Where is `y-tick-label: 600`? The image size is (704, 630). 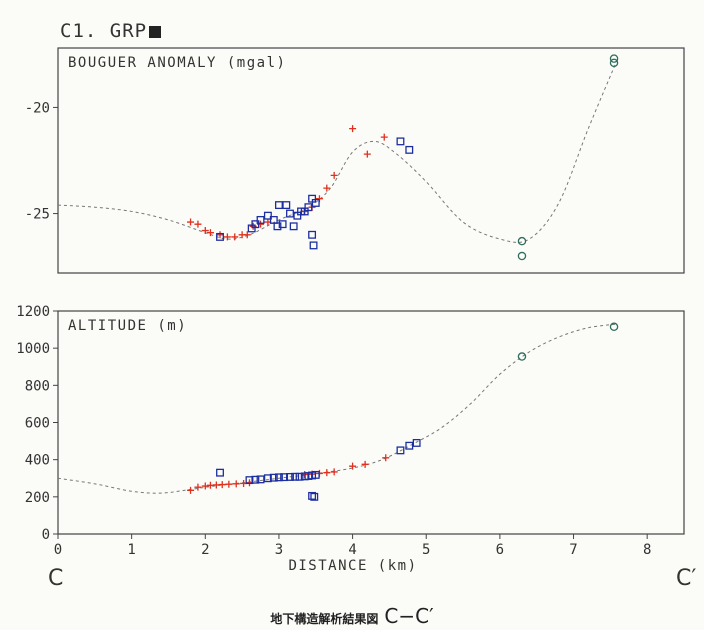
y-tick-label: 600 is located at coordinates (37, 424).